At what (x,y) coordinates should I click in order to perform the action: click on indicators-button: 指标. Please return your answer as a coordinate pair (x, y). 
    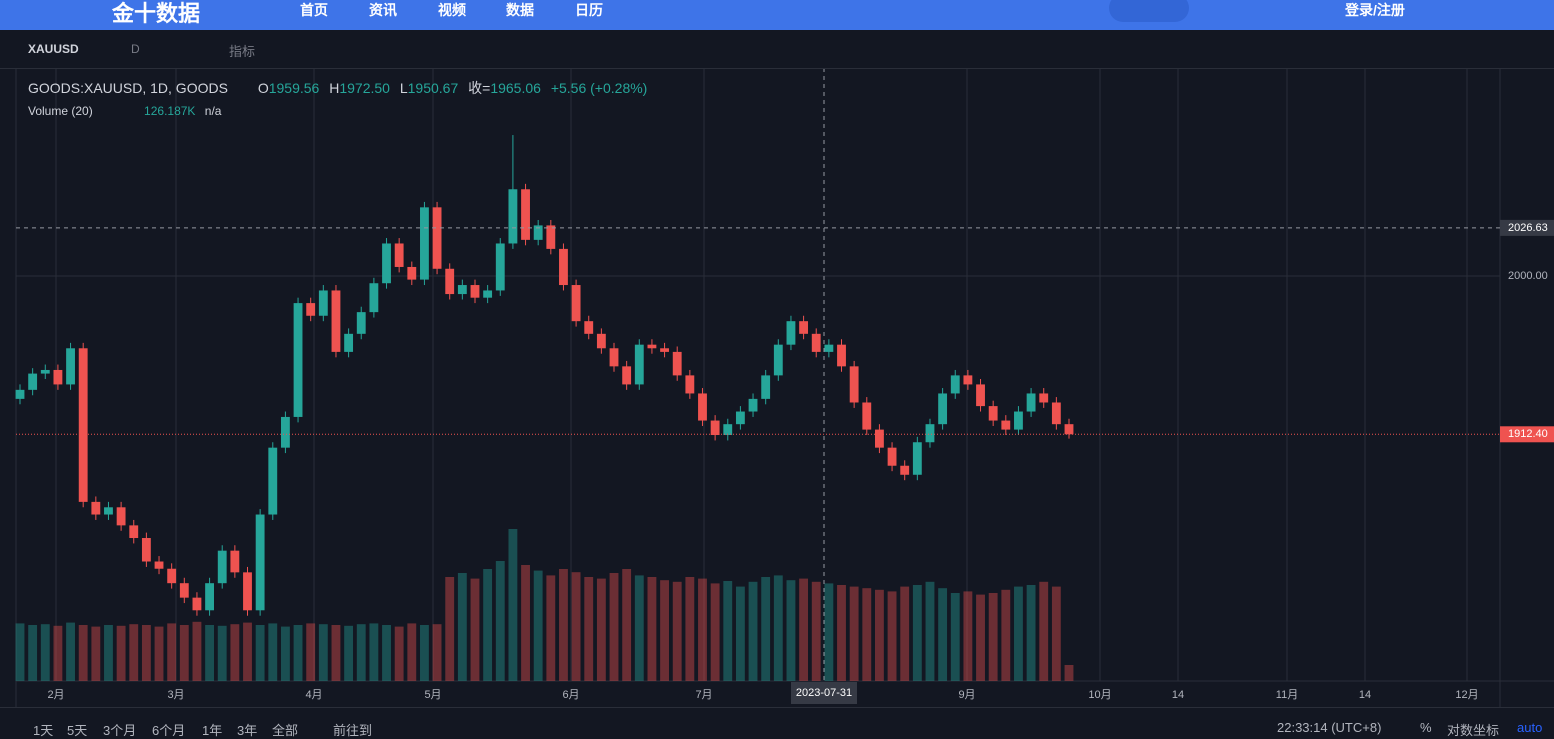
    Looking at the image, I should click on (242, 51).